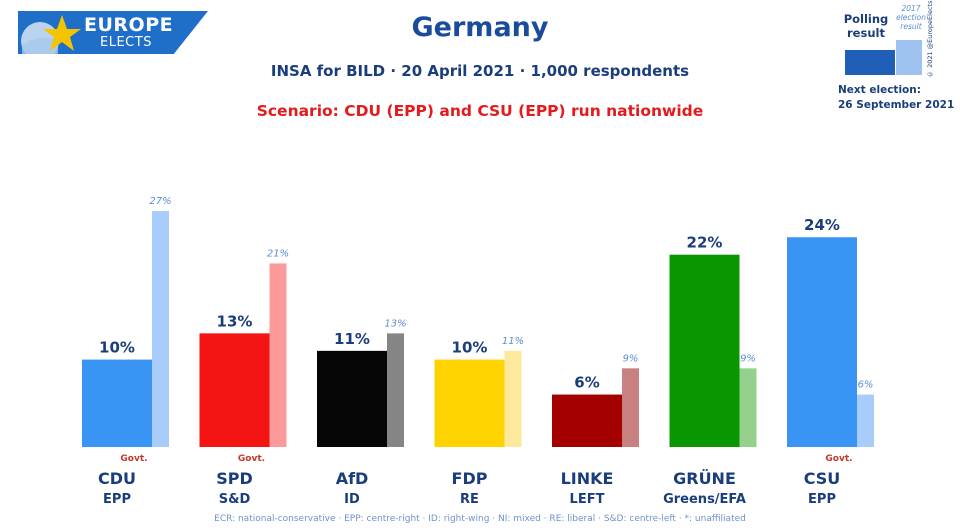 The width and height of the screenshot is (960, 530). Describe the element at coordinates (704, 499) in the screenshot. I see `group-label-gr-ne: Greens/EFA` at that location.